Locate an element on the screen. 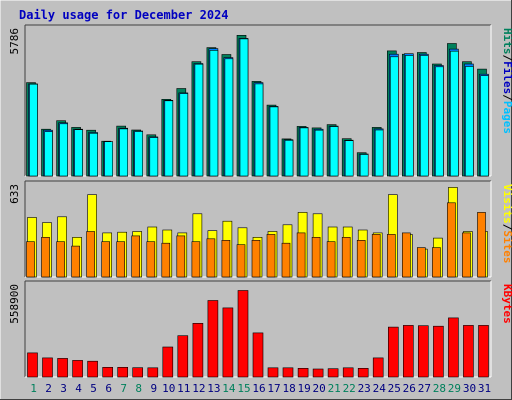 Image resolution: width=512 pixels, height=400 pixels. top-legend-item: / is located at coordinates (506, 97).